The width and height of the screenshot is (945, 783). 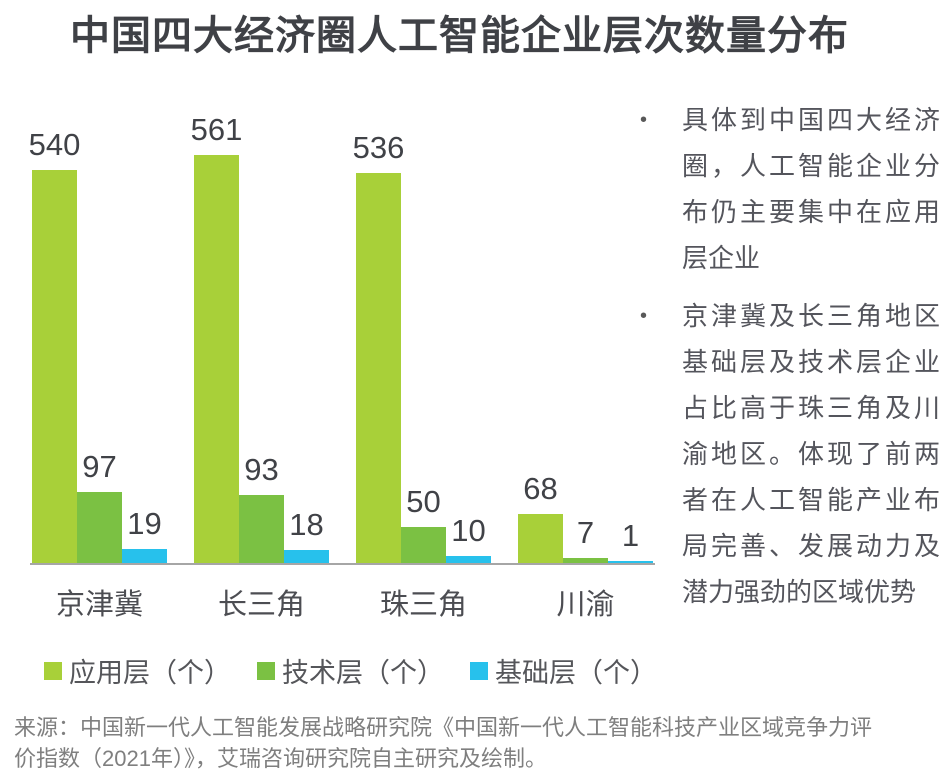 What do you see at coordinates (99, 466) in the screenshot?
I see `value-label: 97` at bounding box center [99, 466].